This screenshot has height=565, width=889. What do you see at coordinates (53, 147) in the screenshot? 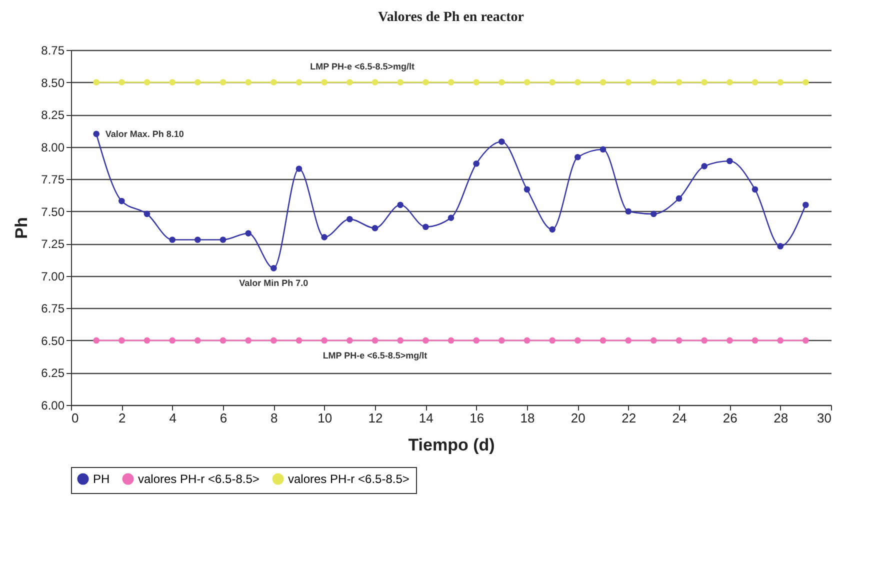
I see `y-tick-label: 8.00` at bounding box center [53, 147].